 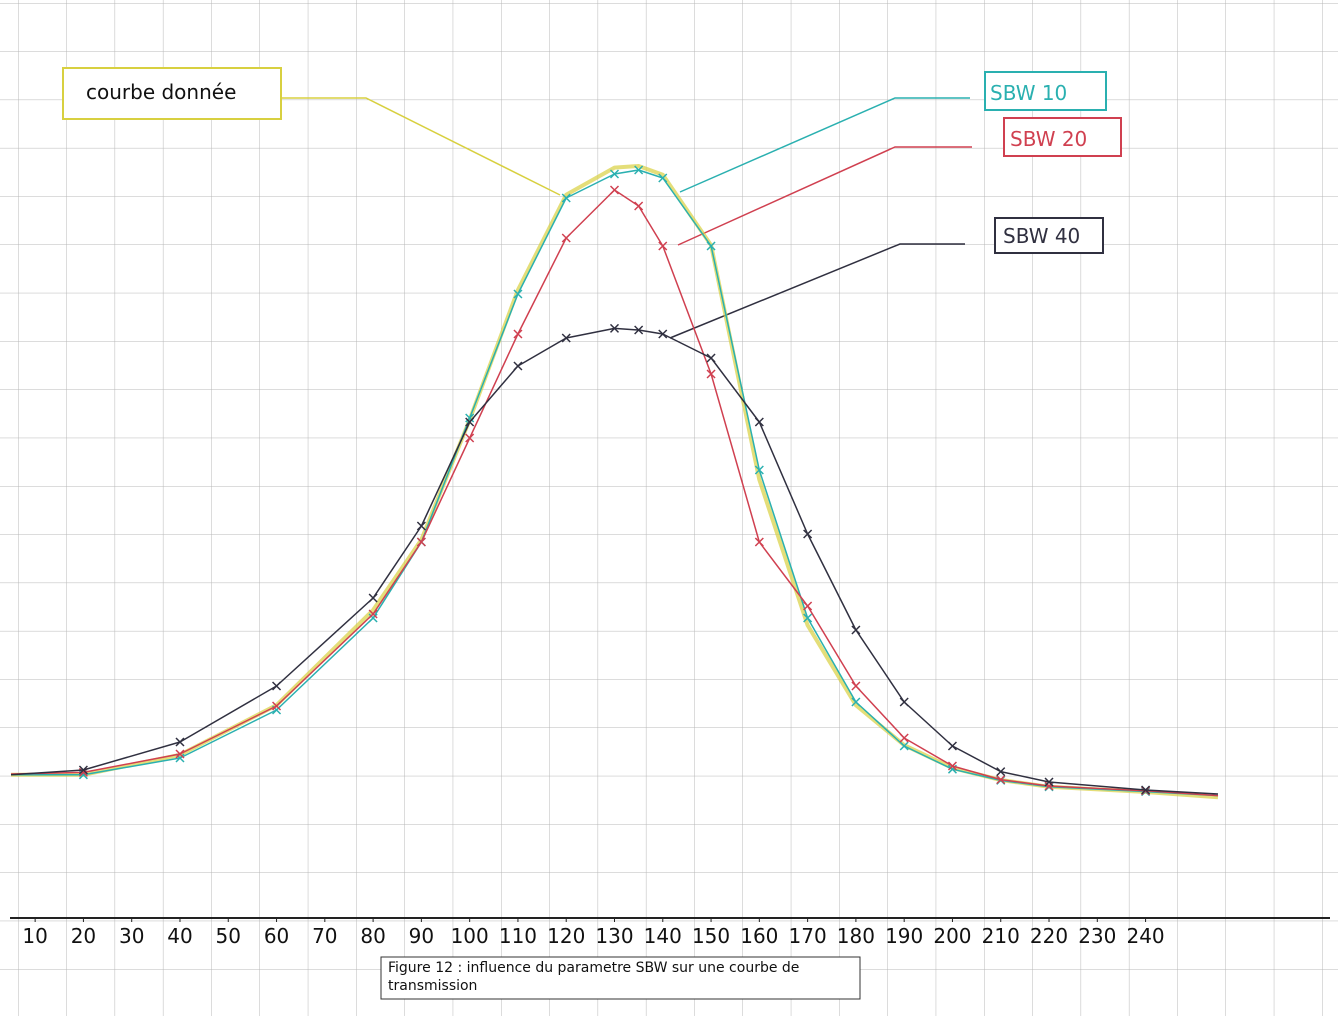 I want to click on x-tick-label: 160, so click(x=759, y=936).